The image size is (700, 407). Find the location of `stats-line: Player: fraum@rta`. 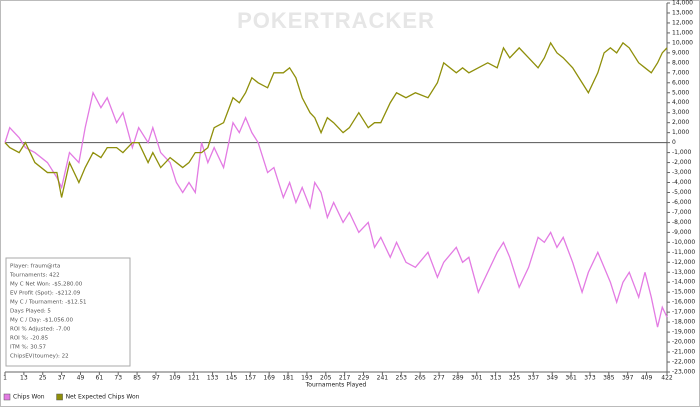

stats-line: Player: fraum@rta is located at coordinates (35, 267).